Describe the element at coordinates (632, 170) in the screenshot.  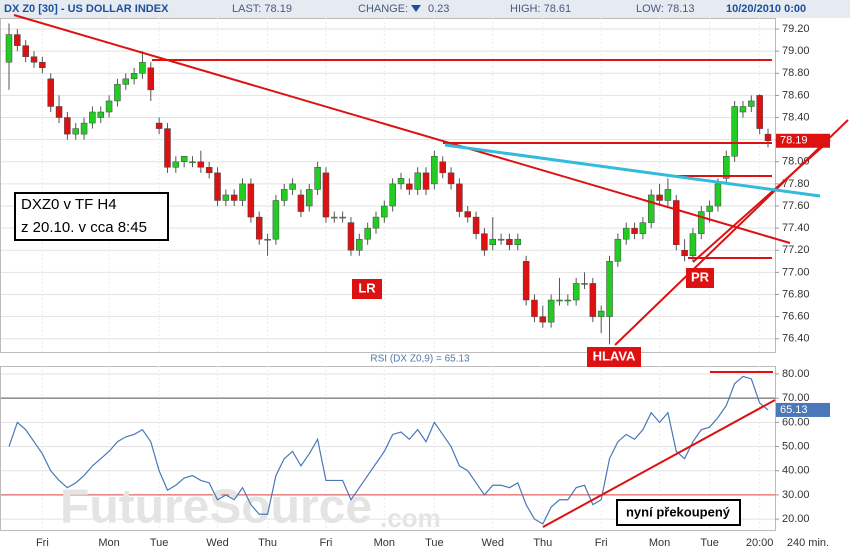
I see `neckline` at that location.